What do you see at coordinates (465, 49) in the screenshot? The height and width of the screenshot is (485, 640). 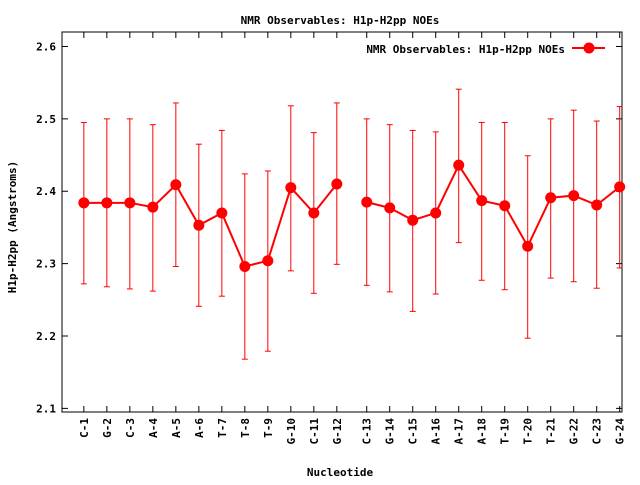 I see `legend-label: NMR Observables: H1p-H2pp NOEs` at bounding box center [465, 49].